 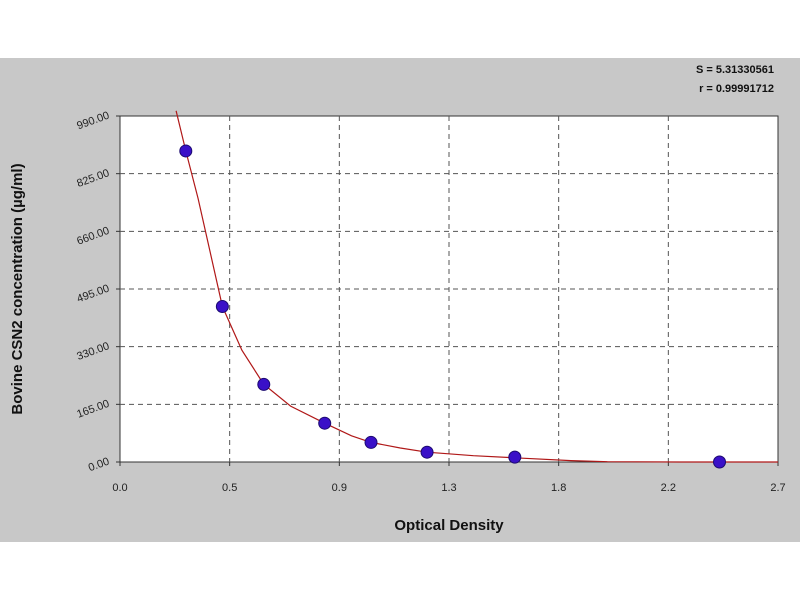 I want to click on y-tick-label: 0.00, so click(x=99, y=465).